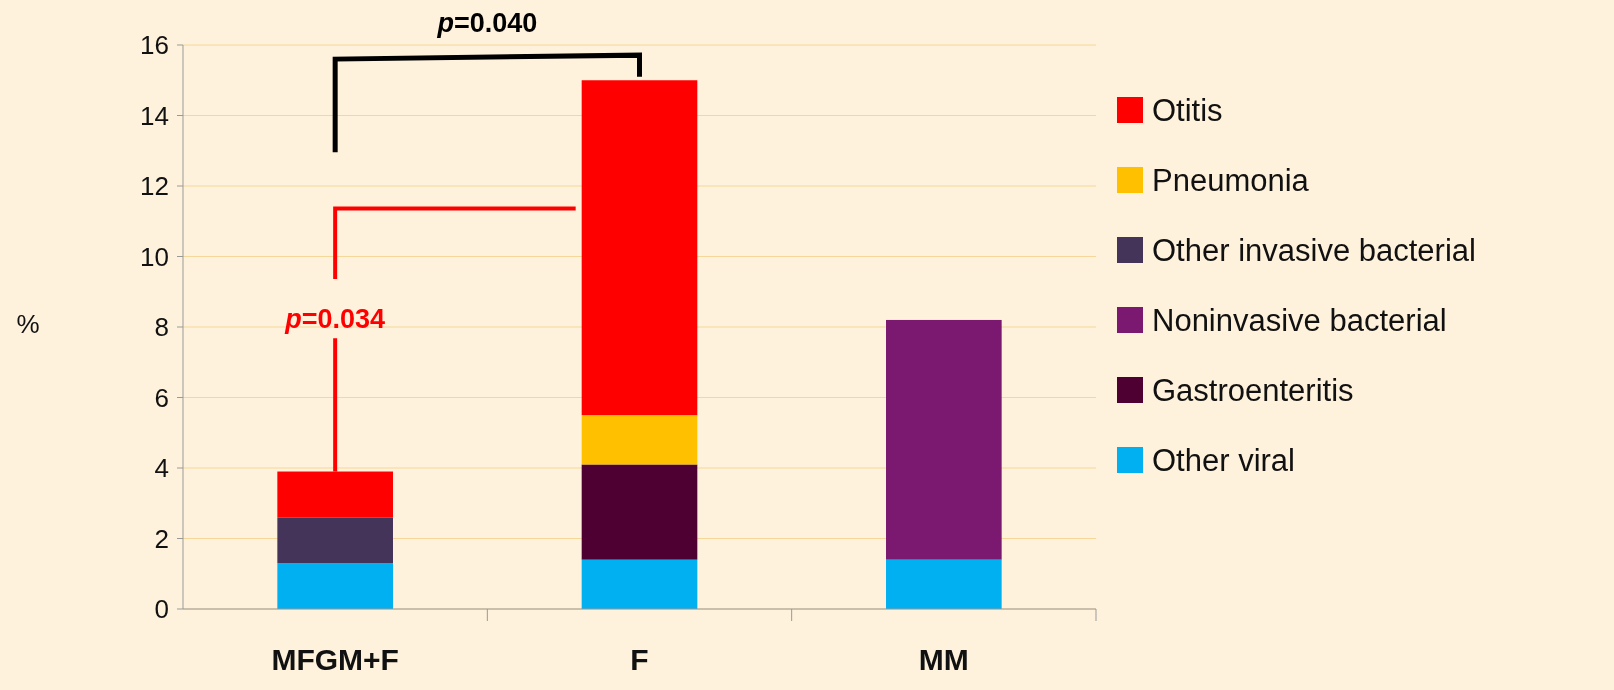  I want to click on legend-label: Otitis, so click(1187, 110).